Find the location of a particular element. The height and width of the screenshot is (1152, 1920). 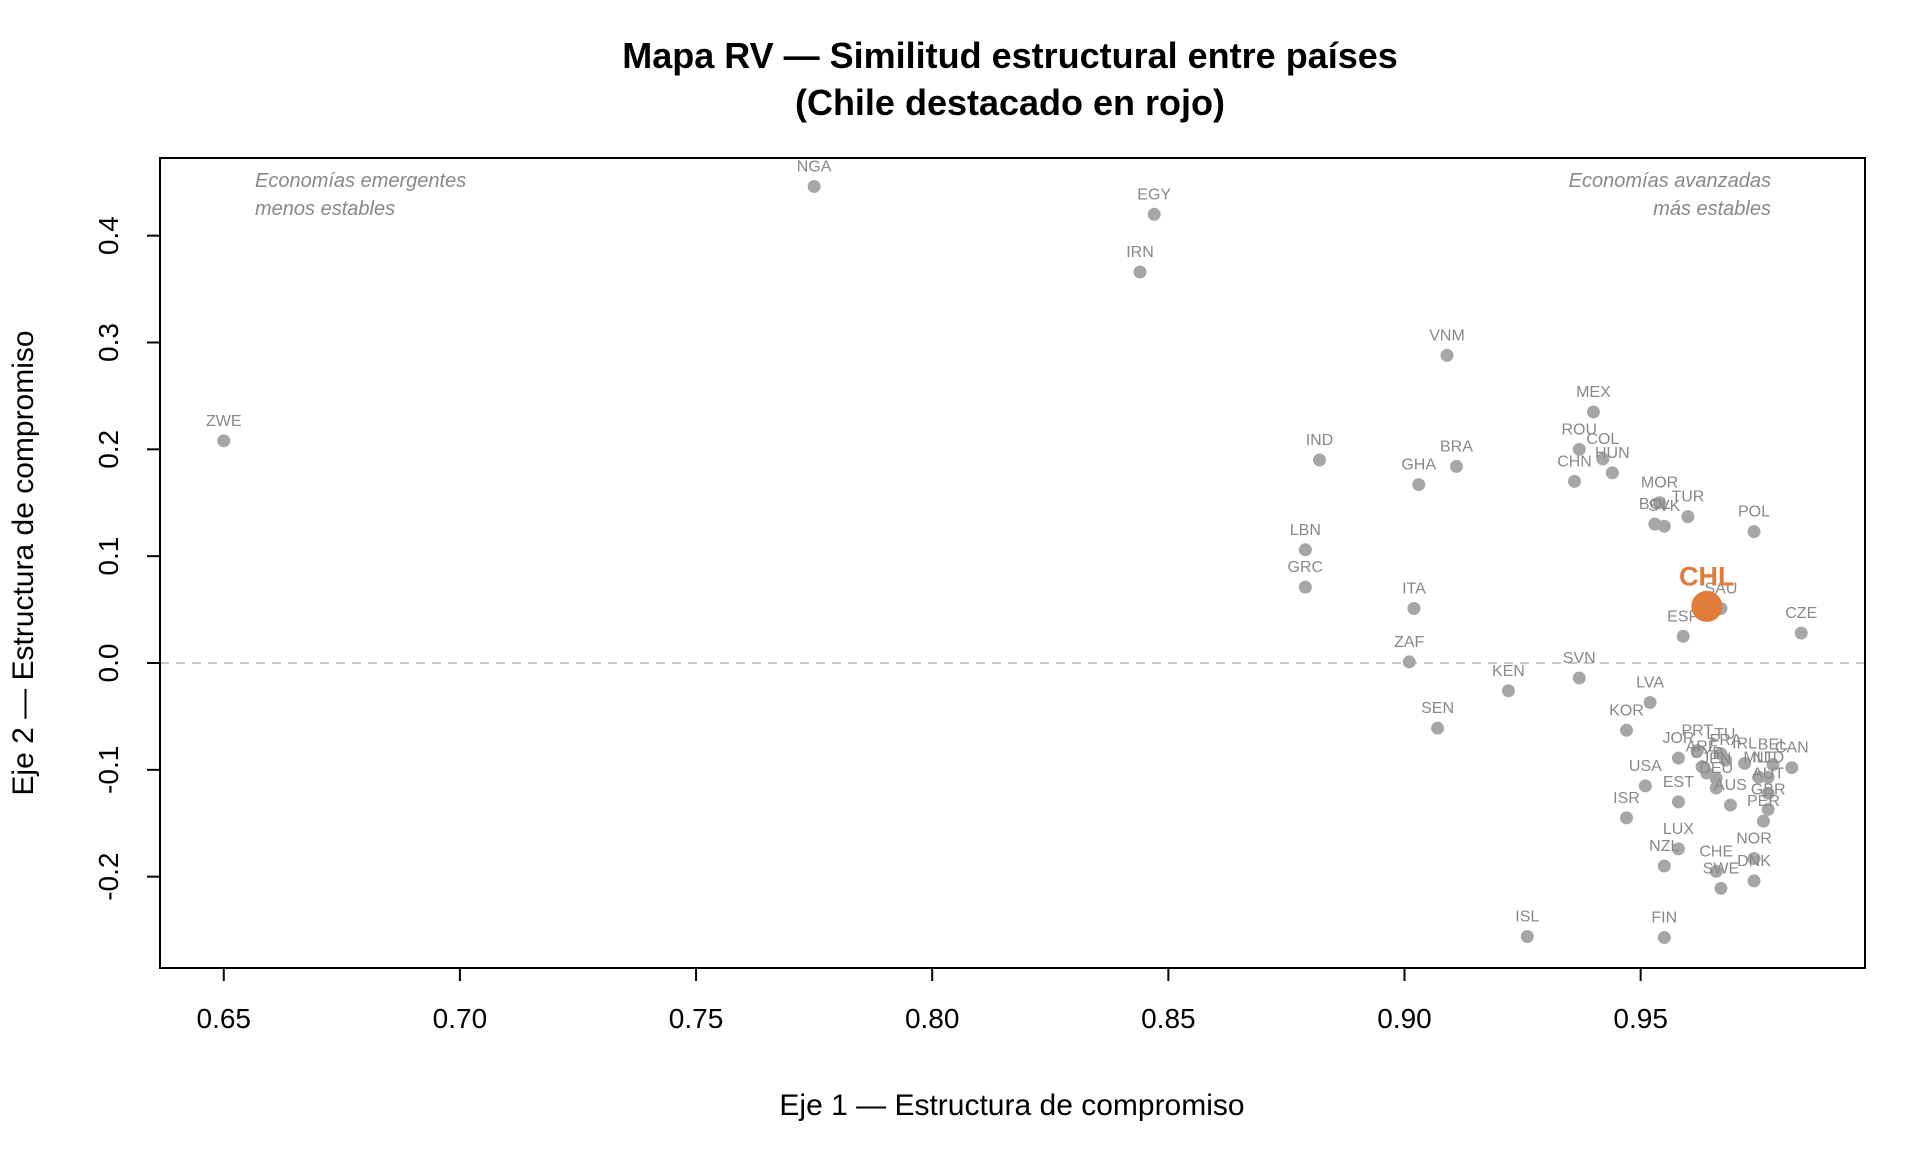

point-label-gha: GHA is located at coordinates (1418, 465).